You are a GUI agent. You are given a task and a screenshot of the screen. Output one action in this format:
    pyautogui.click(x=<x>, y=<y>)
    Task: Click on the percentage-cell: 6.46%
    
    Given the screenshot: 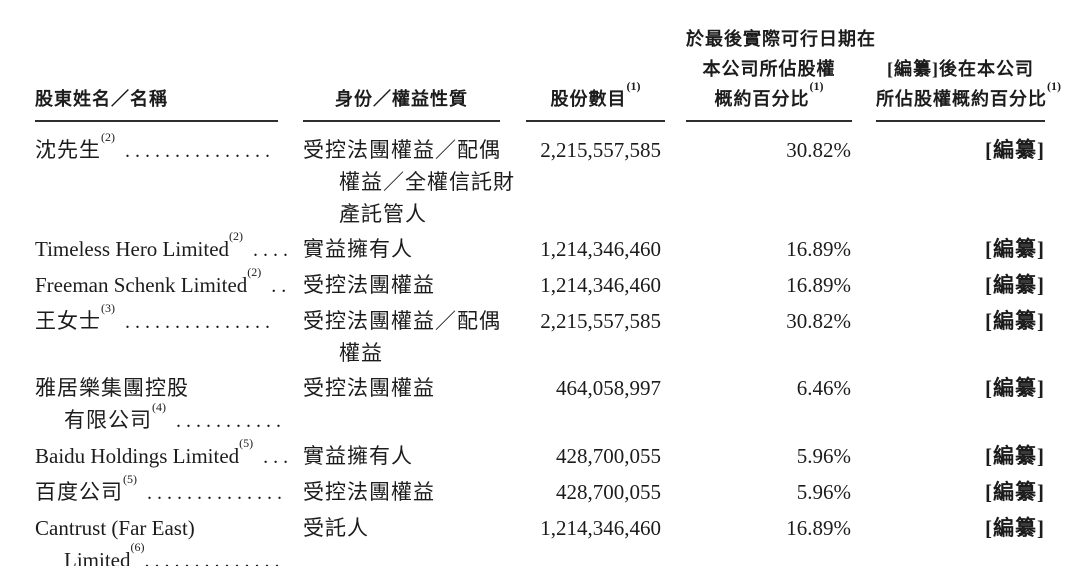 What is the action you would take?
    pyautogui.click(x=823, y=388)
    